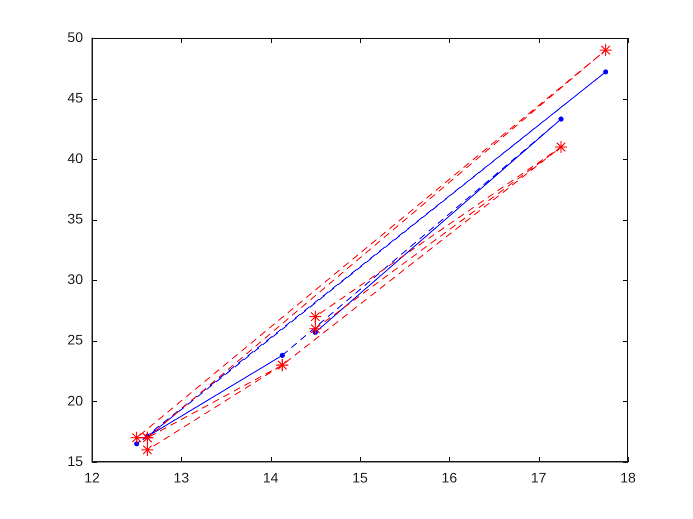 The height and width of the screenshot is (519, 693). I want to click on x-tick-label: 18, so click(628, 477).